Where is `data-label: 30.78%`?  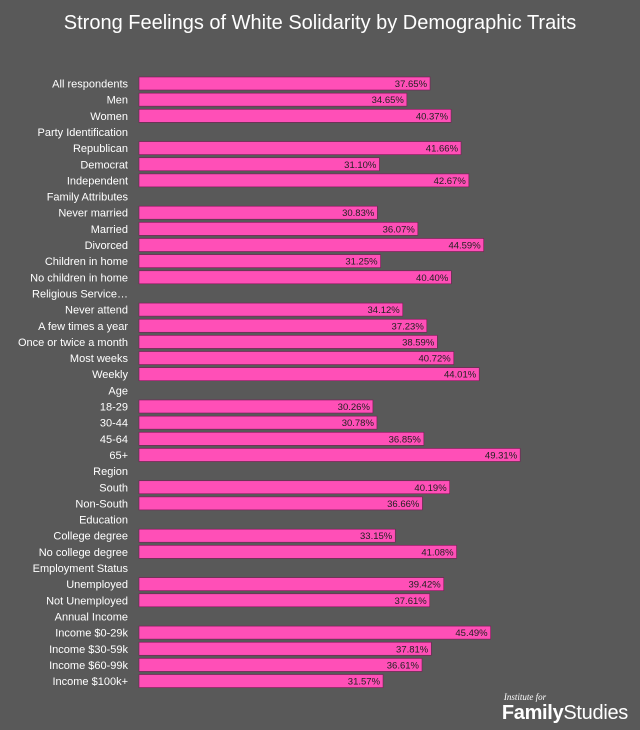 data-label: 30.78% is located at coordinates (358, 423).